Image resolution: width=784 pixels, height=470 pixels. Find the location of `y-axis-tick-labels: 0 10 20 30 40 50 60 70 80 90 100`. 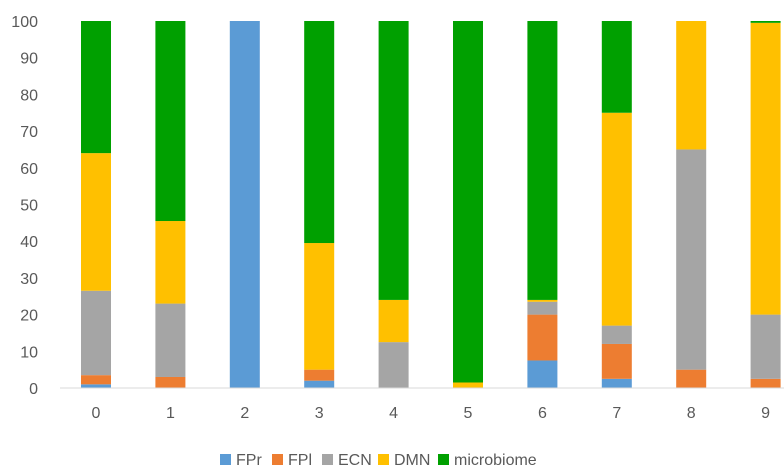

y-axis-tick-labels: 0 10 20 30 40 50 60 70 80 90 100 is located at coordinates (24, 206).